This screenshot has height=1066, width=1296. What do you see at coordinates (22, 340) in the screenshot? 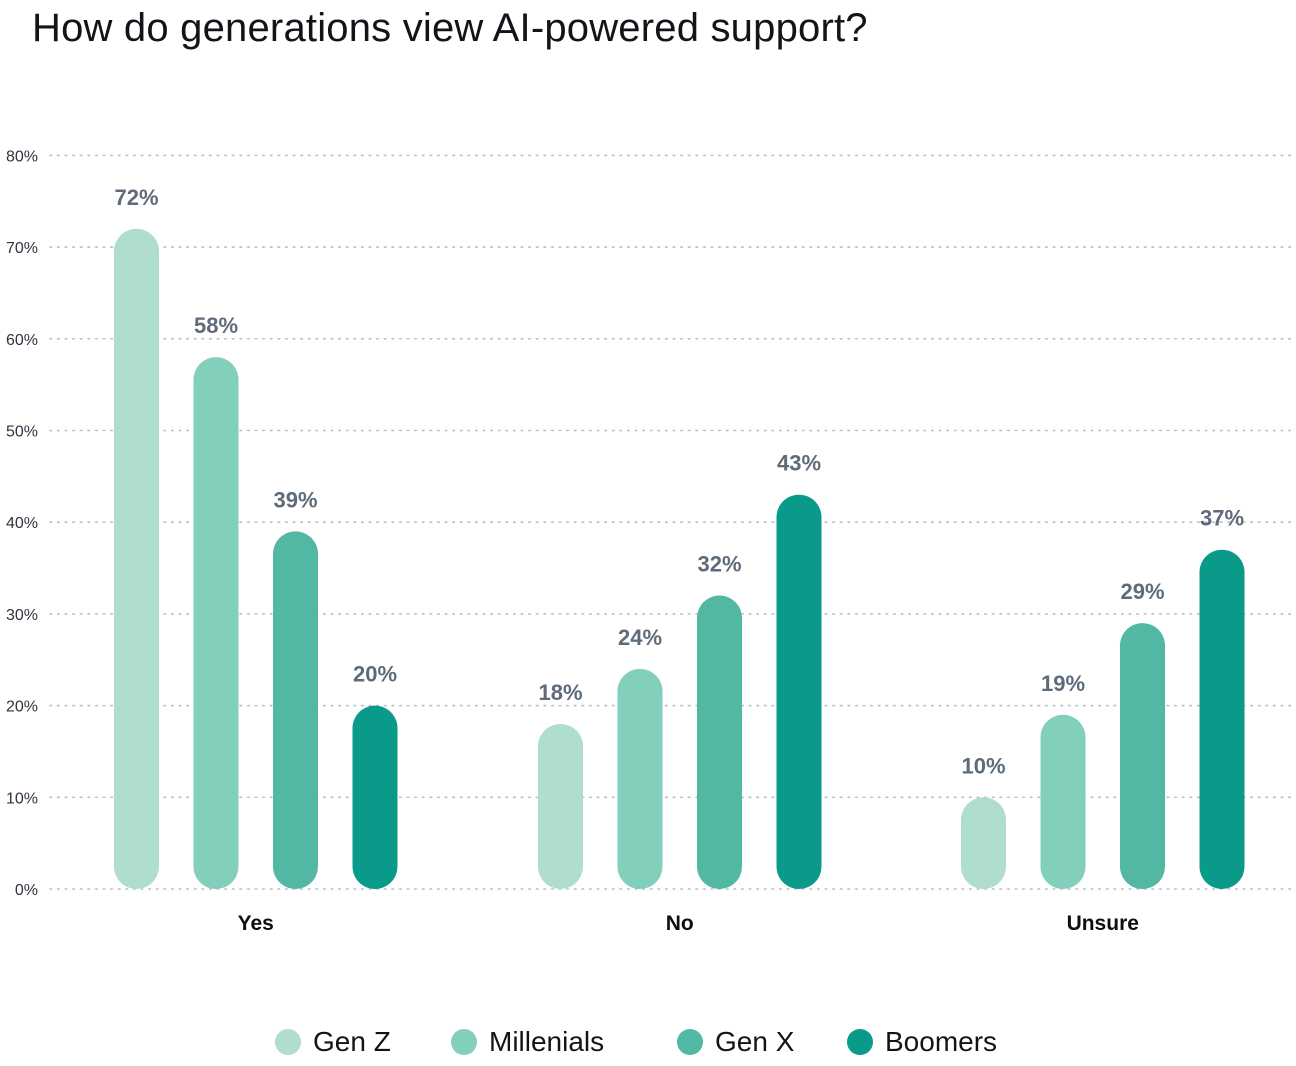
I see `y-tick-label: 60%` at bounding box center [22, 340].